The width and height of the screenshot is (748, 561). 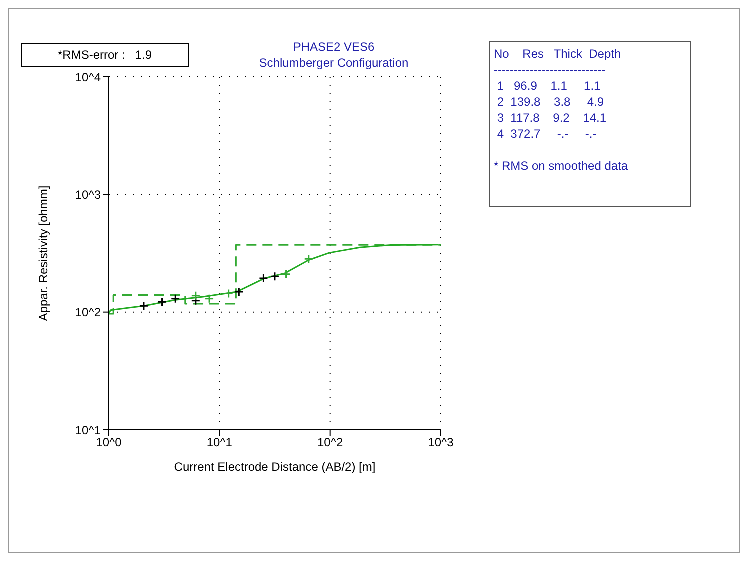 What do you see at coordinates (88, 77) in the screenshot?
I see `y-tick-label: 10^4` at bounding box center [88, 77].